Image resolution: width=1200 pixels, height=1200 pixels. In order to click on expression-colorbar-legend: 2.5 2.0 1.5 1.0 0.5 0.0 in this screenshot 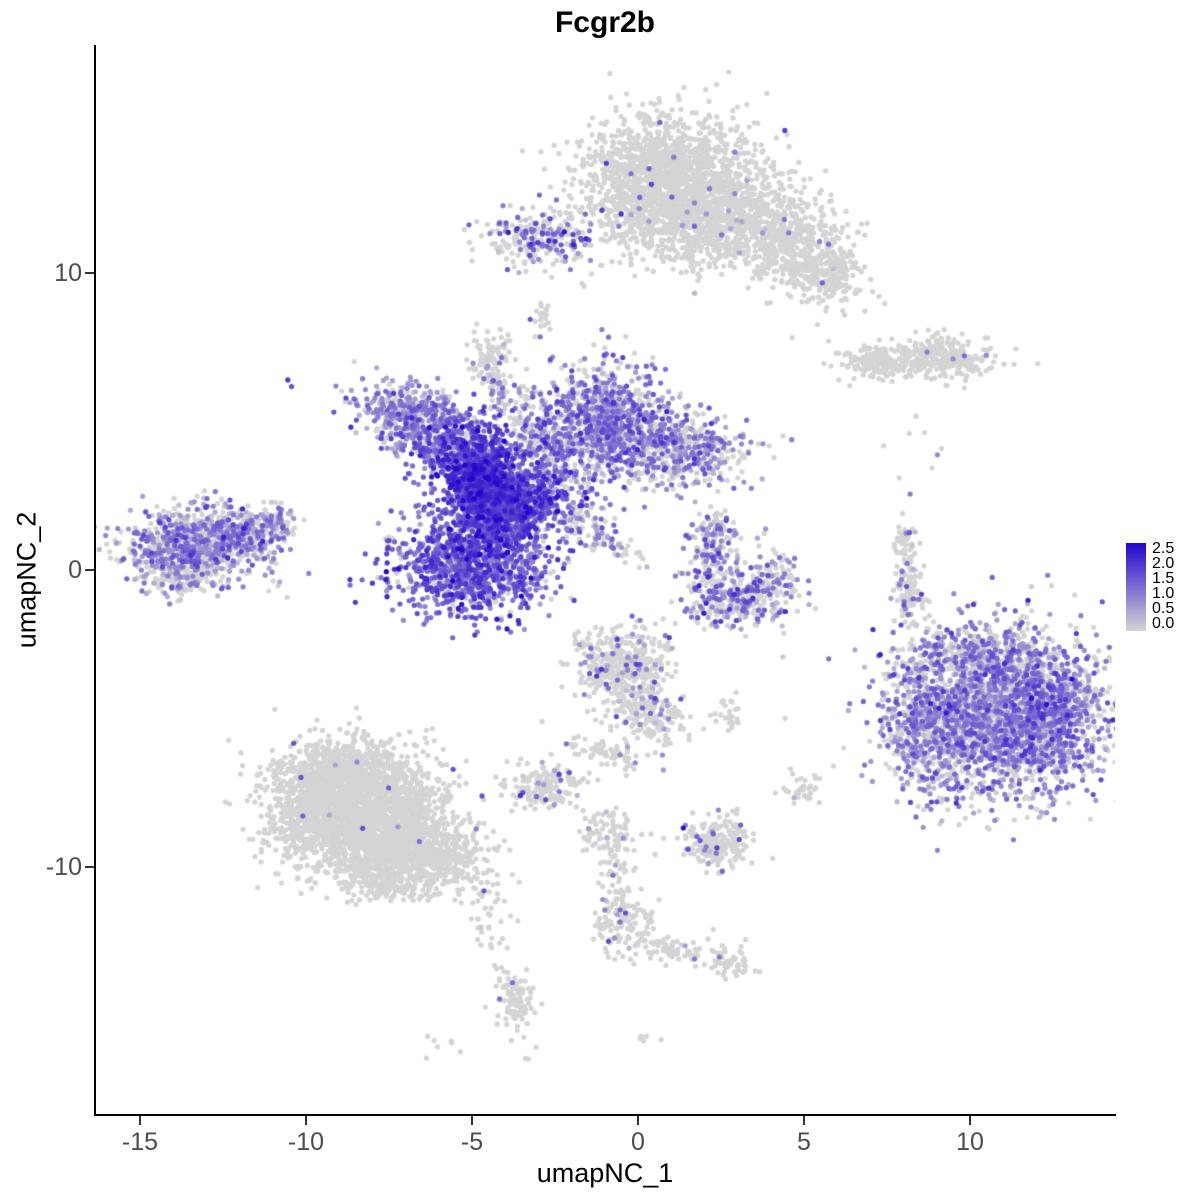, I will do `click(1162, 589)`.